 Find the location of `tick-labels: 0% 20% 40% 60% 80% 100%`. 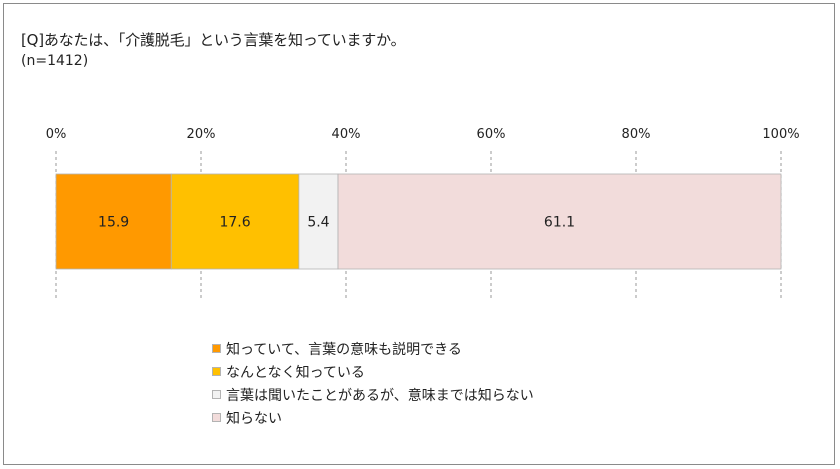

tick-labels: 0% 20% 40% 60% 80% 100% is located at coordinates (423, 134).